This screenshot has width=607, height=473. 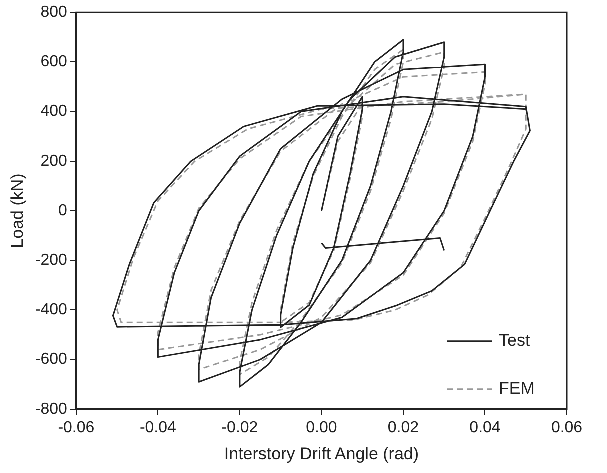 I want to click on y-tick-label: -600, so click(x=51, y=359).